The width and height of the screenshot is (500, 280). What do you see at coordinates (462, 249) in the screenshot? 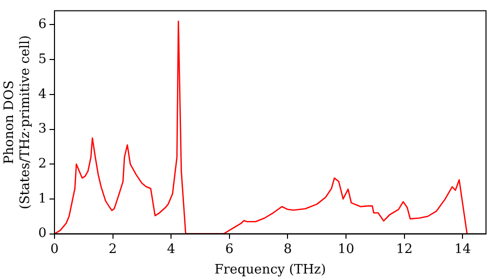
I see `x-tick-label: 14` at bounding box center [462, 249].